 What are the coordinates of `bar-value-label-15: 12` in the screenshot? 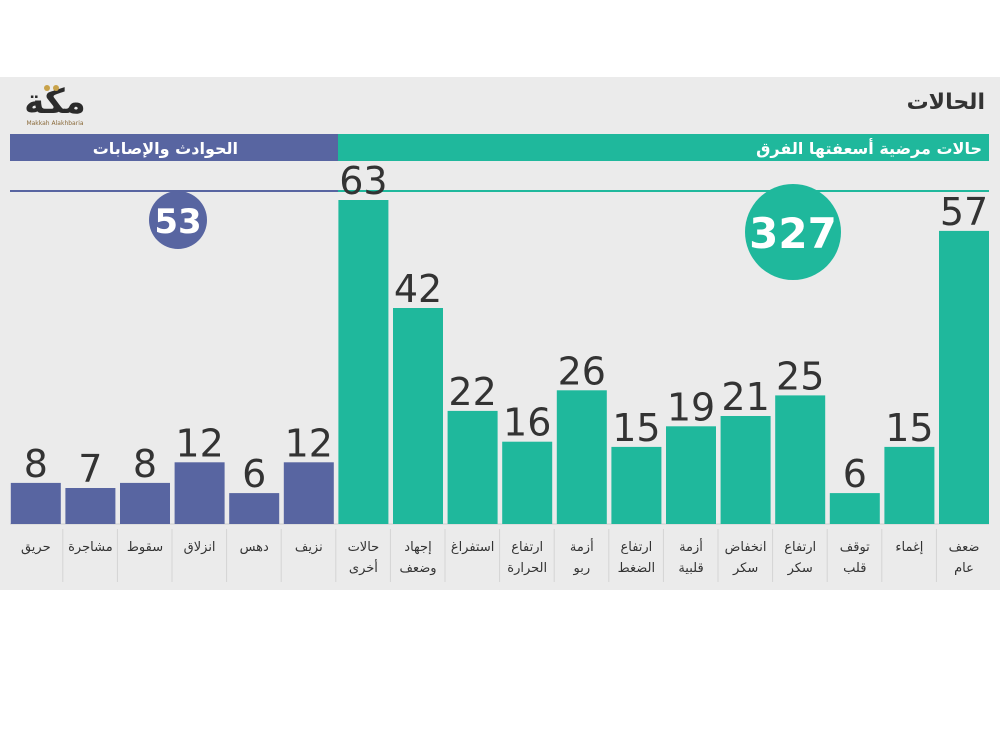 It's located at (199, 443).